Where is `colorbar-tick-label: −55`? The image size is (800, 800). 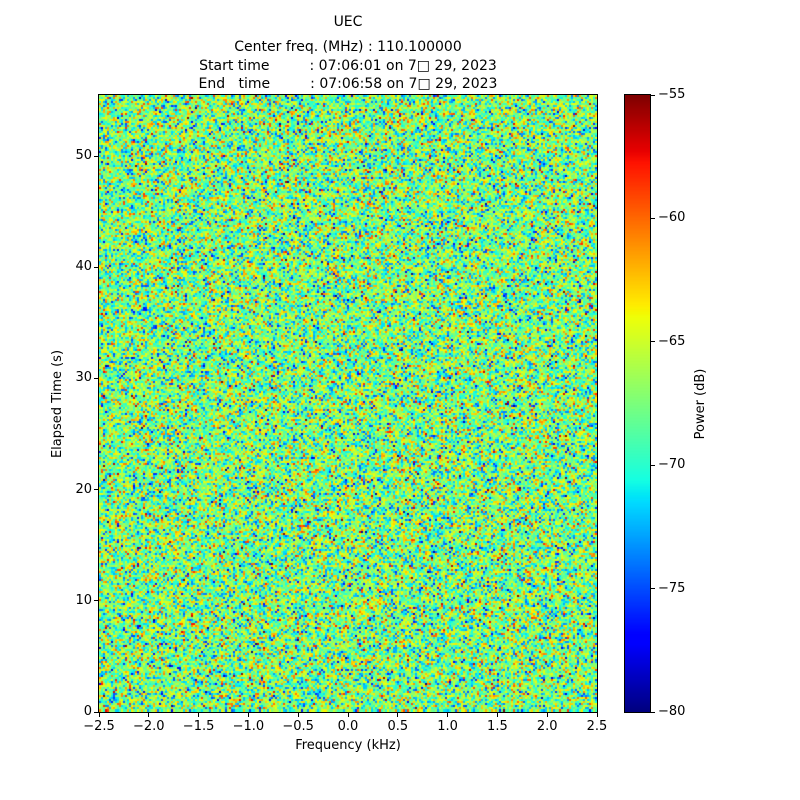 colorbar-tick-label: −55 is located at coordinates (672, 94).